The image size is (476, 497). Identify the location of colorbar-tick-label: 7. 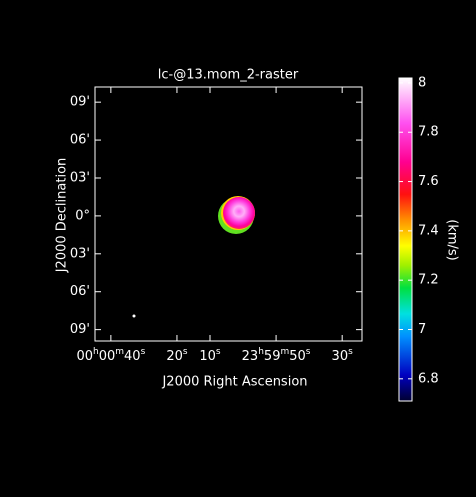
(422, 329).